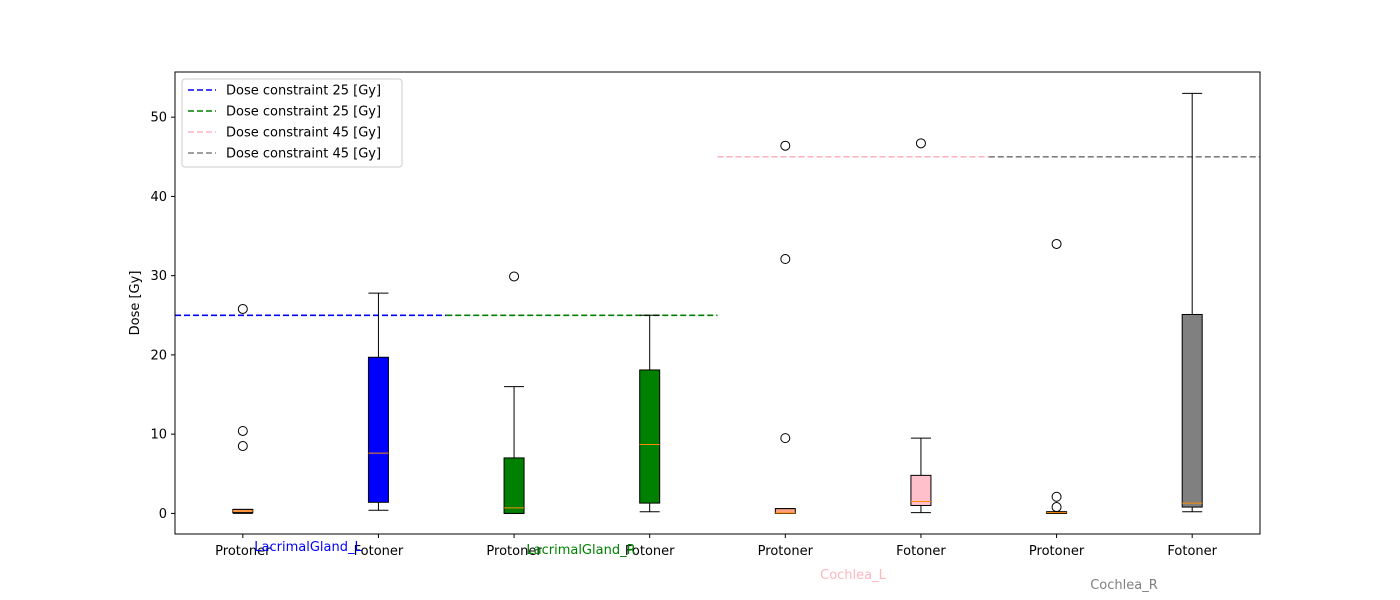 Image resolution: width=1400 pixels, height=600 pixels. What do you see at coordinates (162, 316) in the screenshot?
I see `y-axis-ticks: 0 10 20 30 40 50` at bounding box center [162, 316].